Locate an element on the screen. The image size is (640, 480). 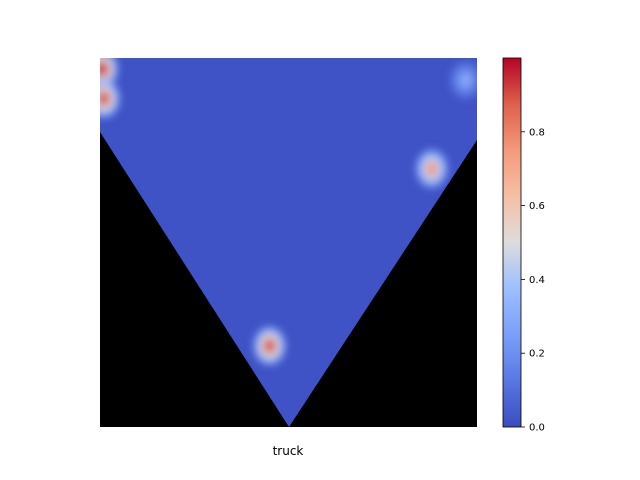
colorbar-tick-label: 0.0 is located at coordinates (537, 428).